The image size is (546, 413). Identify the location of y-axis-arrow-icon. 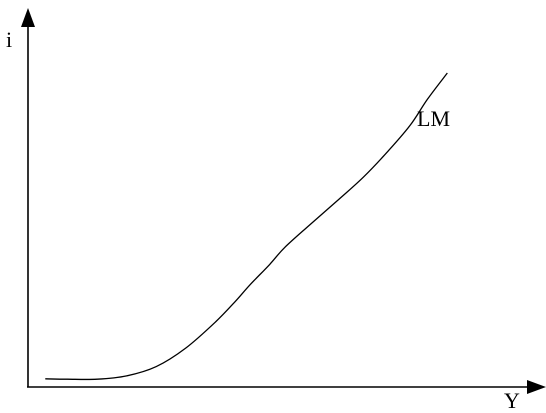
(28, 17).